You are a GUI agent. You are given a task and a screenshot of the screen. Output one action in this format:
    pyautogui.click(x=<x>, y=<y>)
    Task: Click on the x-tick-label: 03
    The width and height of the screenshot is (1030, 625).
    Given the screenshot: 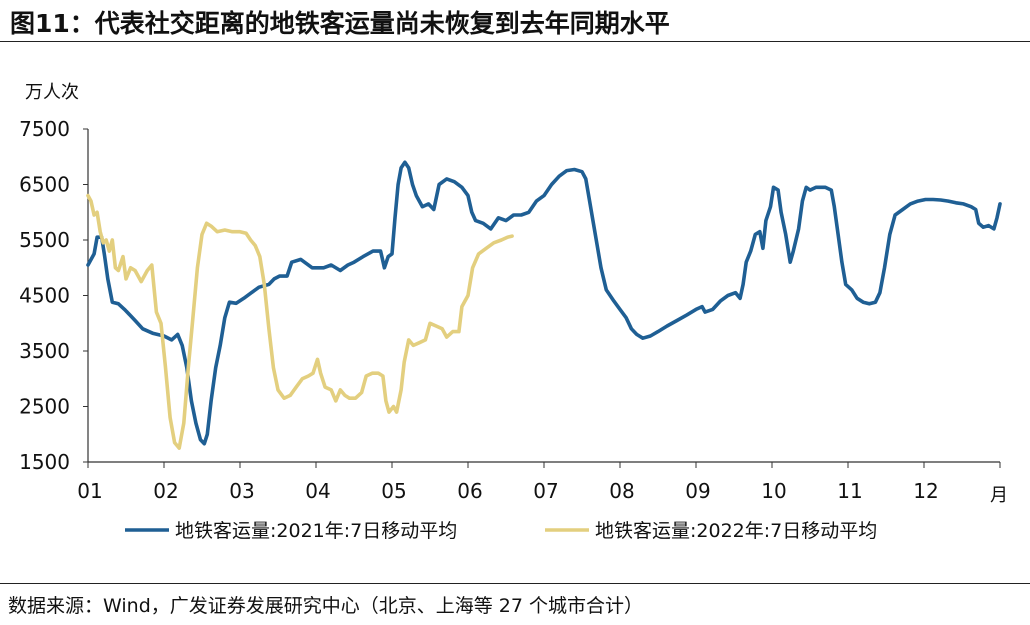 What is the action you would take?
    pyautogui.click(x=241, y=491)
    